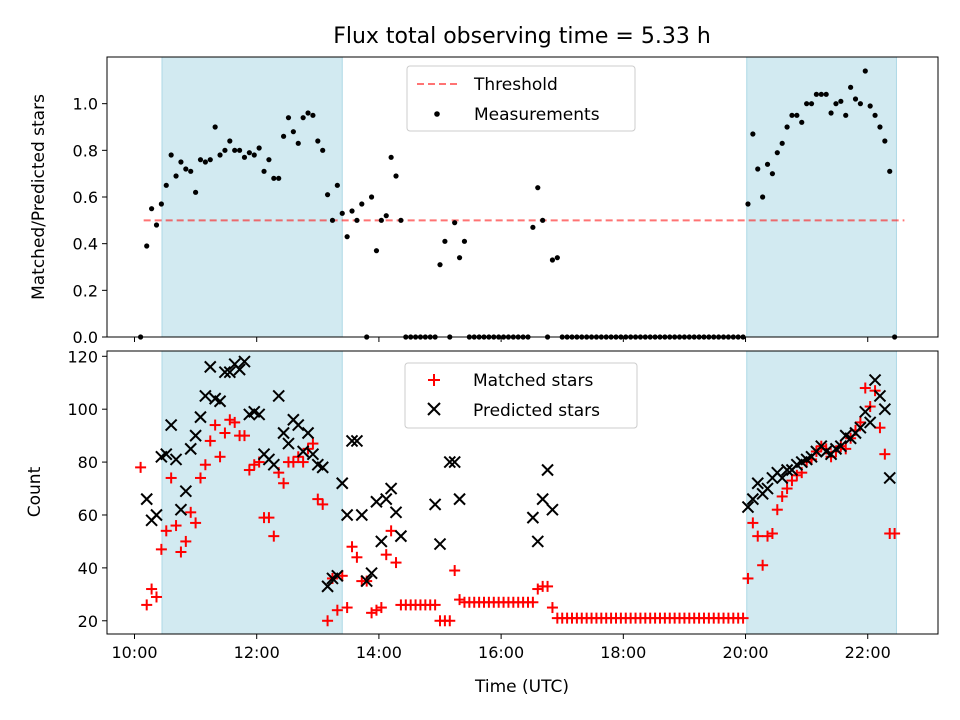  What do you see at coordinates (88, 568) in the screenshot?
I see `bot-y-tick-label: 40` at bounding box center [88, 568].